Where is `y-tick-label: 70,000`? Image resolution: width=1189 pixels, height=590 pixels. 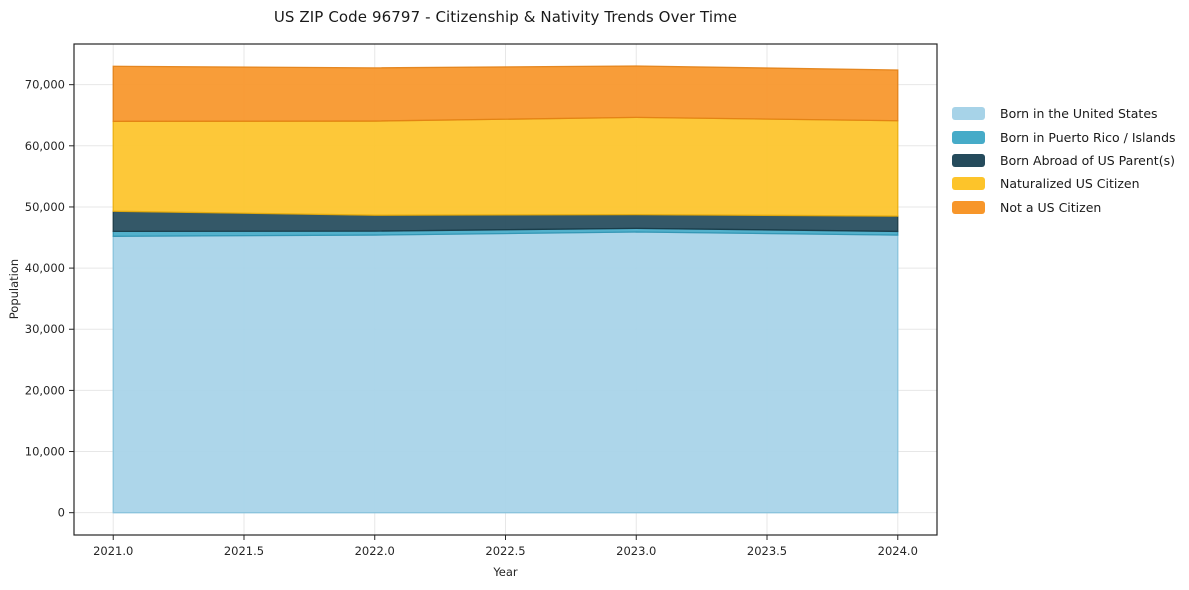
y-tick-label: 70,000 is located at coordinates (45, 85).